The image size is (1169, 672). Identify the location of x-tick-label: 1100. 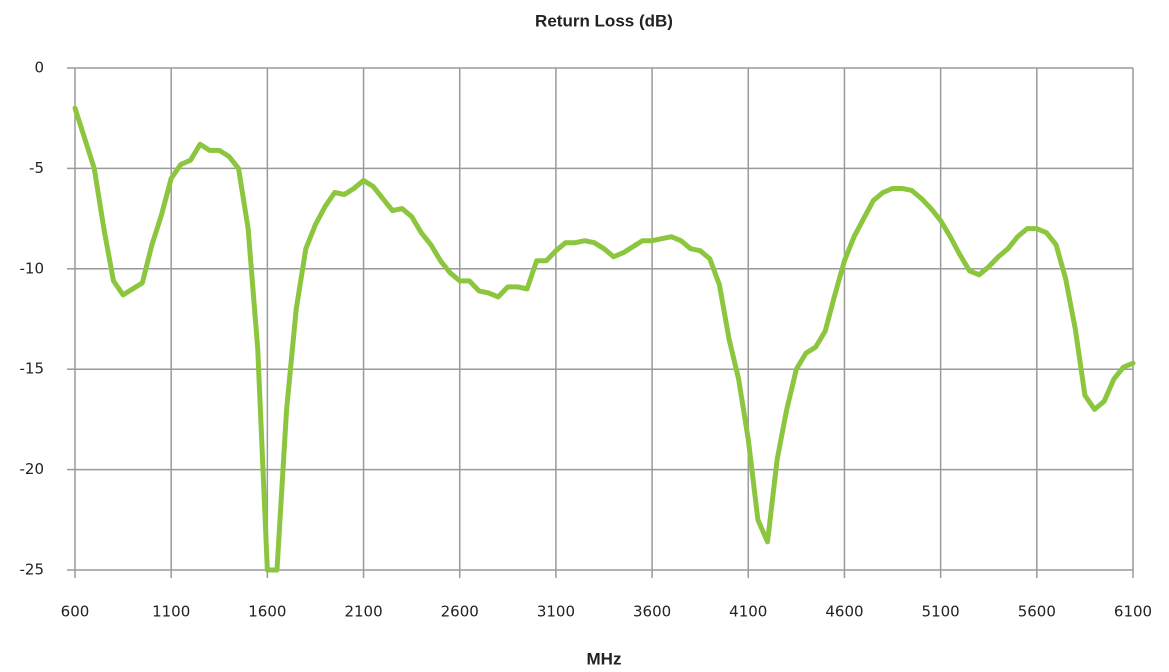
(171, 612).